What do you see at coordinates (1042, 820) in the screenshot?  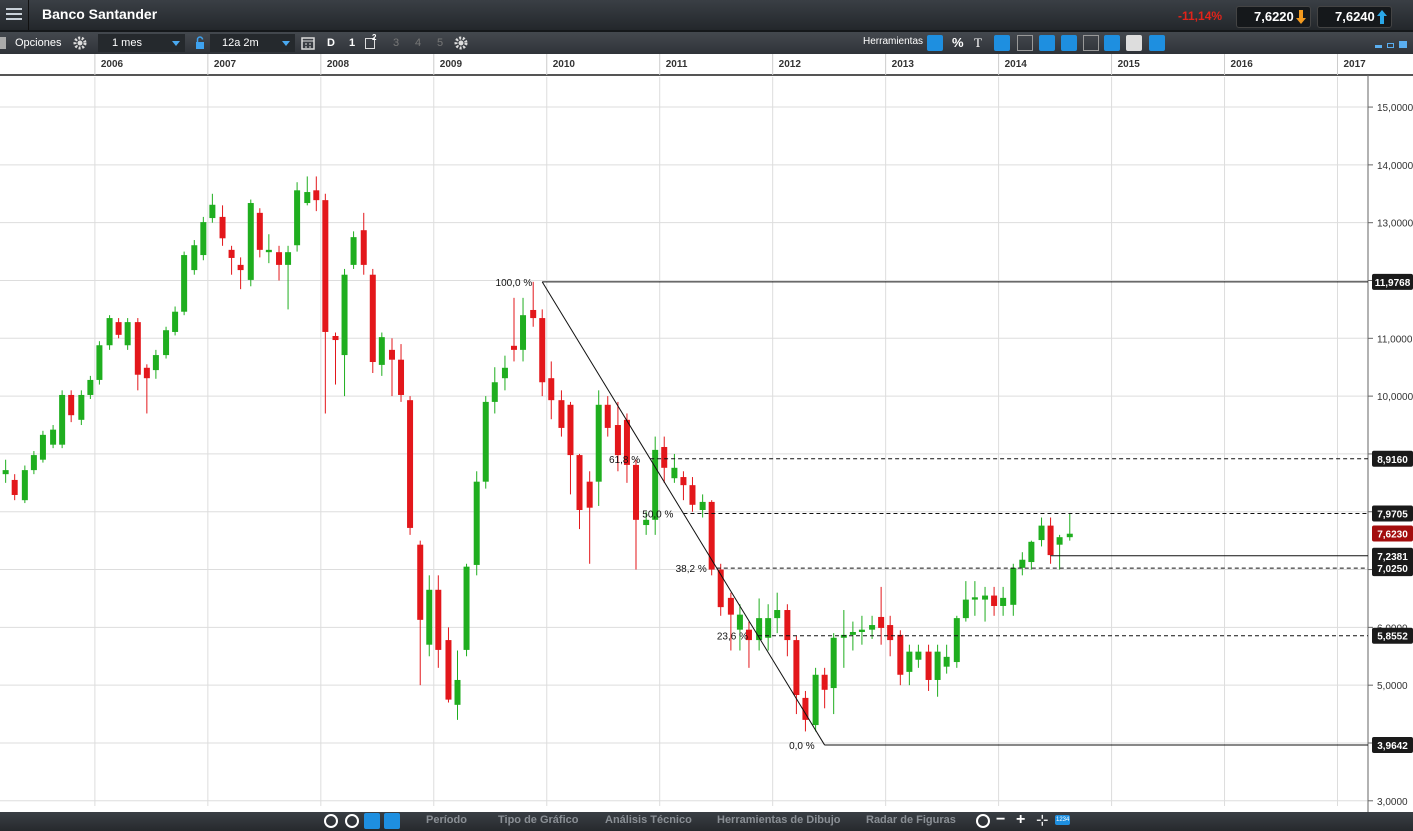 I see `crosshair: ⊹` at bounding box center [1042, 820].